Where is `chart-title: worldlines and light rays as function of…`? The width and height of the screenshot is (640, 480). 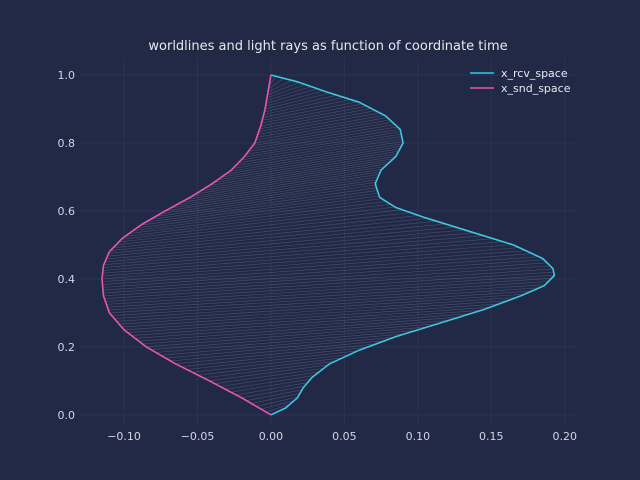
chart-title: worldlines and light rays as function of… is located at coordinates (327, 46).